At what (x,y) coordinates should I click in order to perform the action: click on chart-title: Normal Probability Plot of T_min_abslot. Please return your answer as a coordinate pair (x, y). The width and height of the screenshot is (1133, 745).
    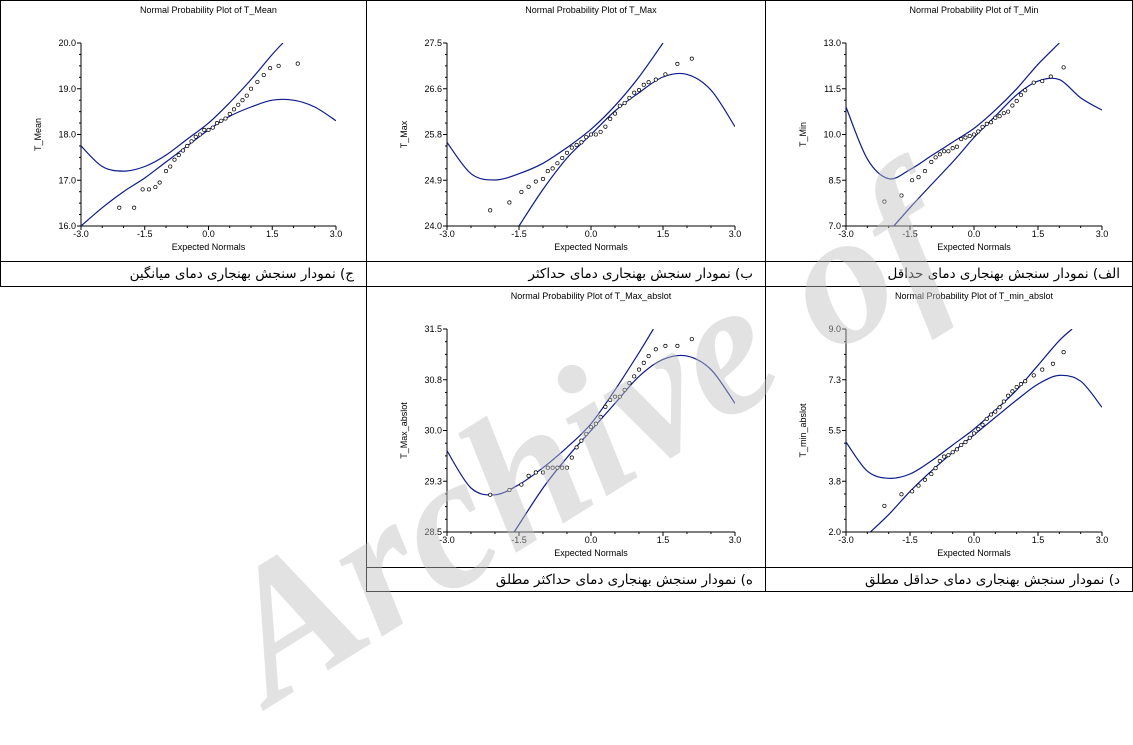
    Looking at the image, I should click on (974, 296).